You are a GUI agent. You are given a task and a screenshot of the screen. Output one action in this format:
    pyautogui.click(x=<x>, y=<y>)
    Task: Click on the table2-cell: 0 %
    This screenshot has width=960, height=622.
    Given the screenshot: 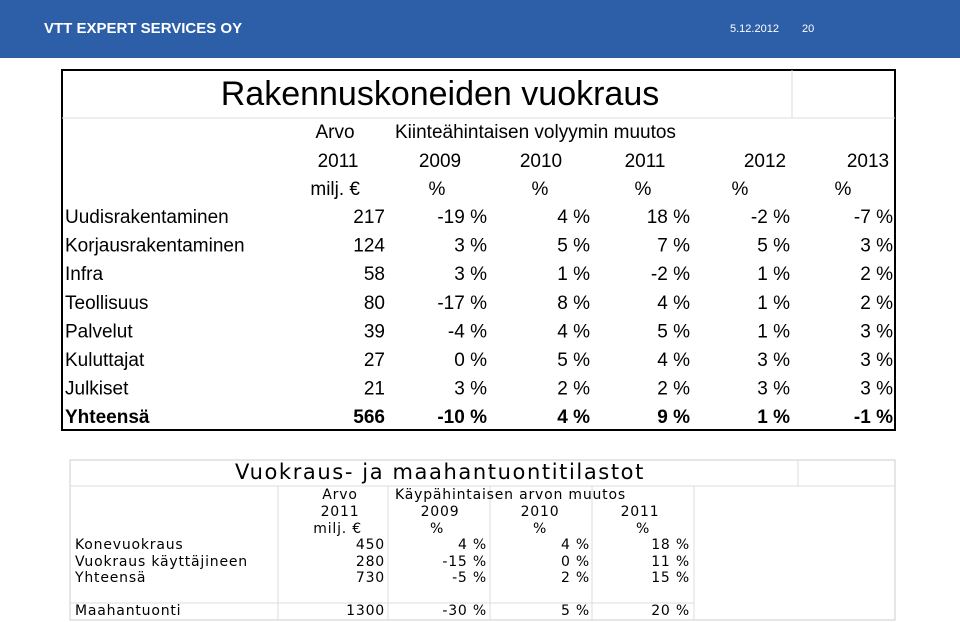 What is the action you would take?
    pyautogui.click(x=575, y=562)
    